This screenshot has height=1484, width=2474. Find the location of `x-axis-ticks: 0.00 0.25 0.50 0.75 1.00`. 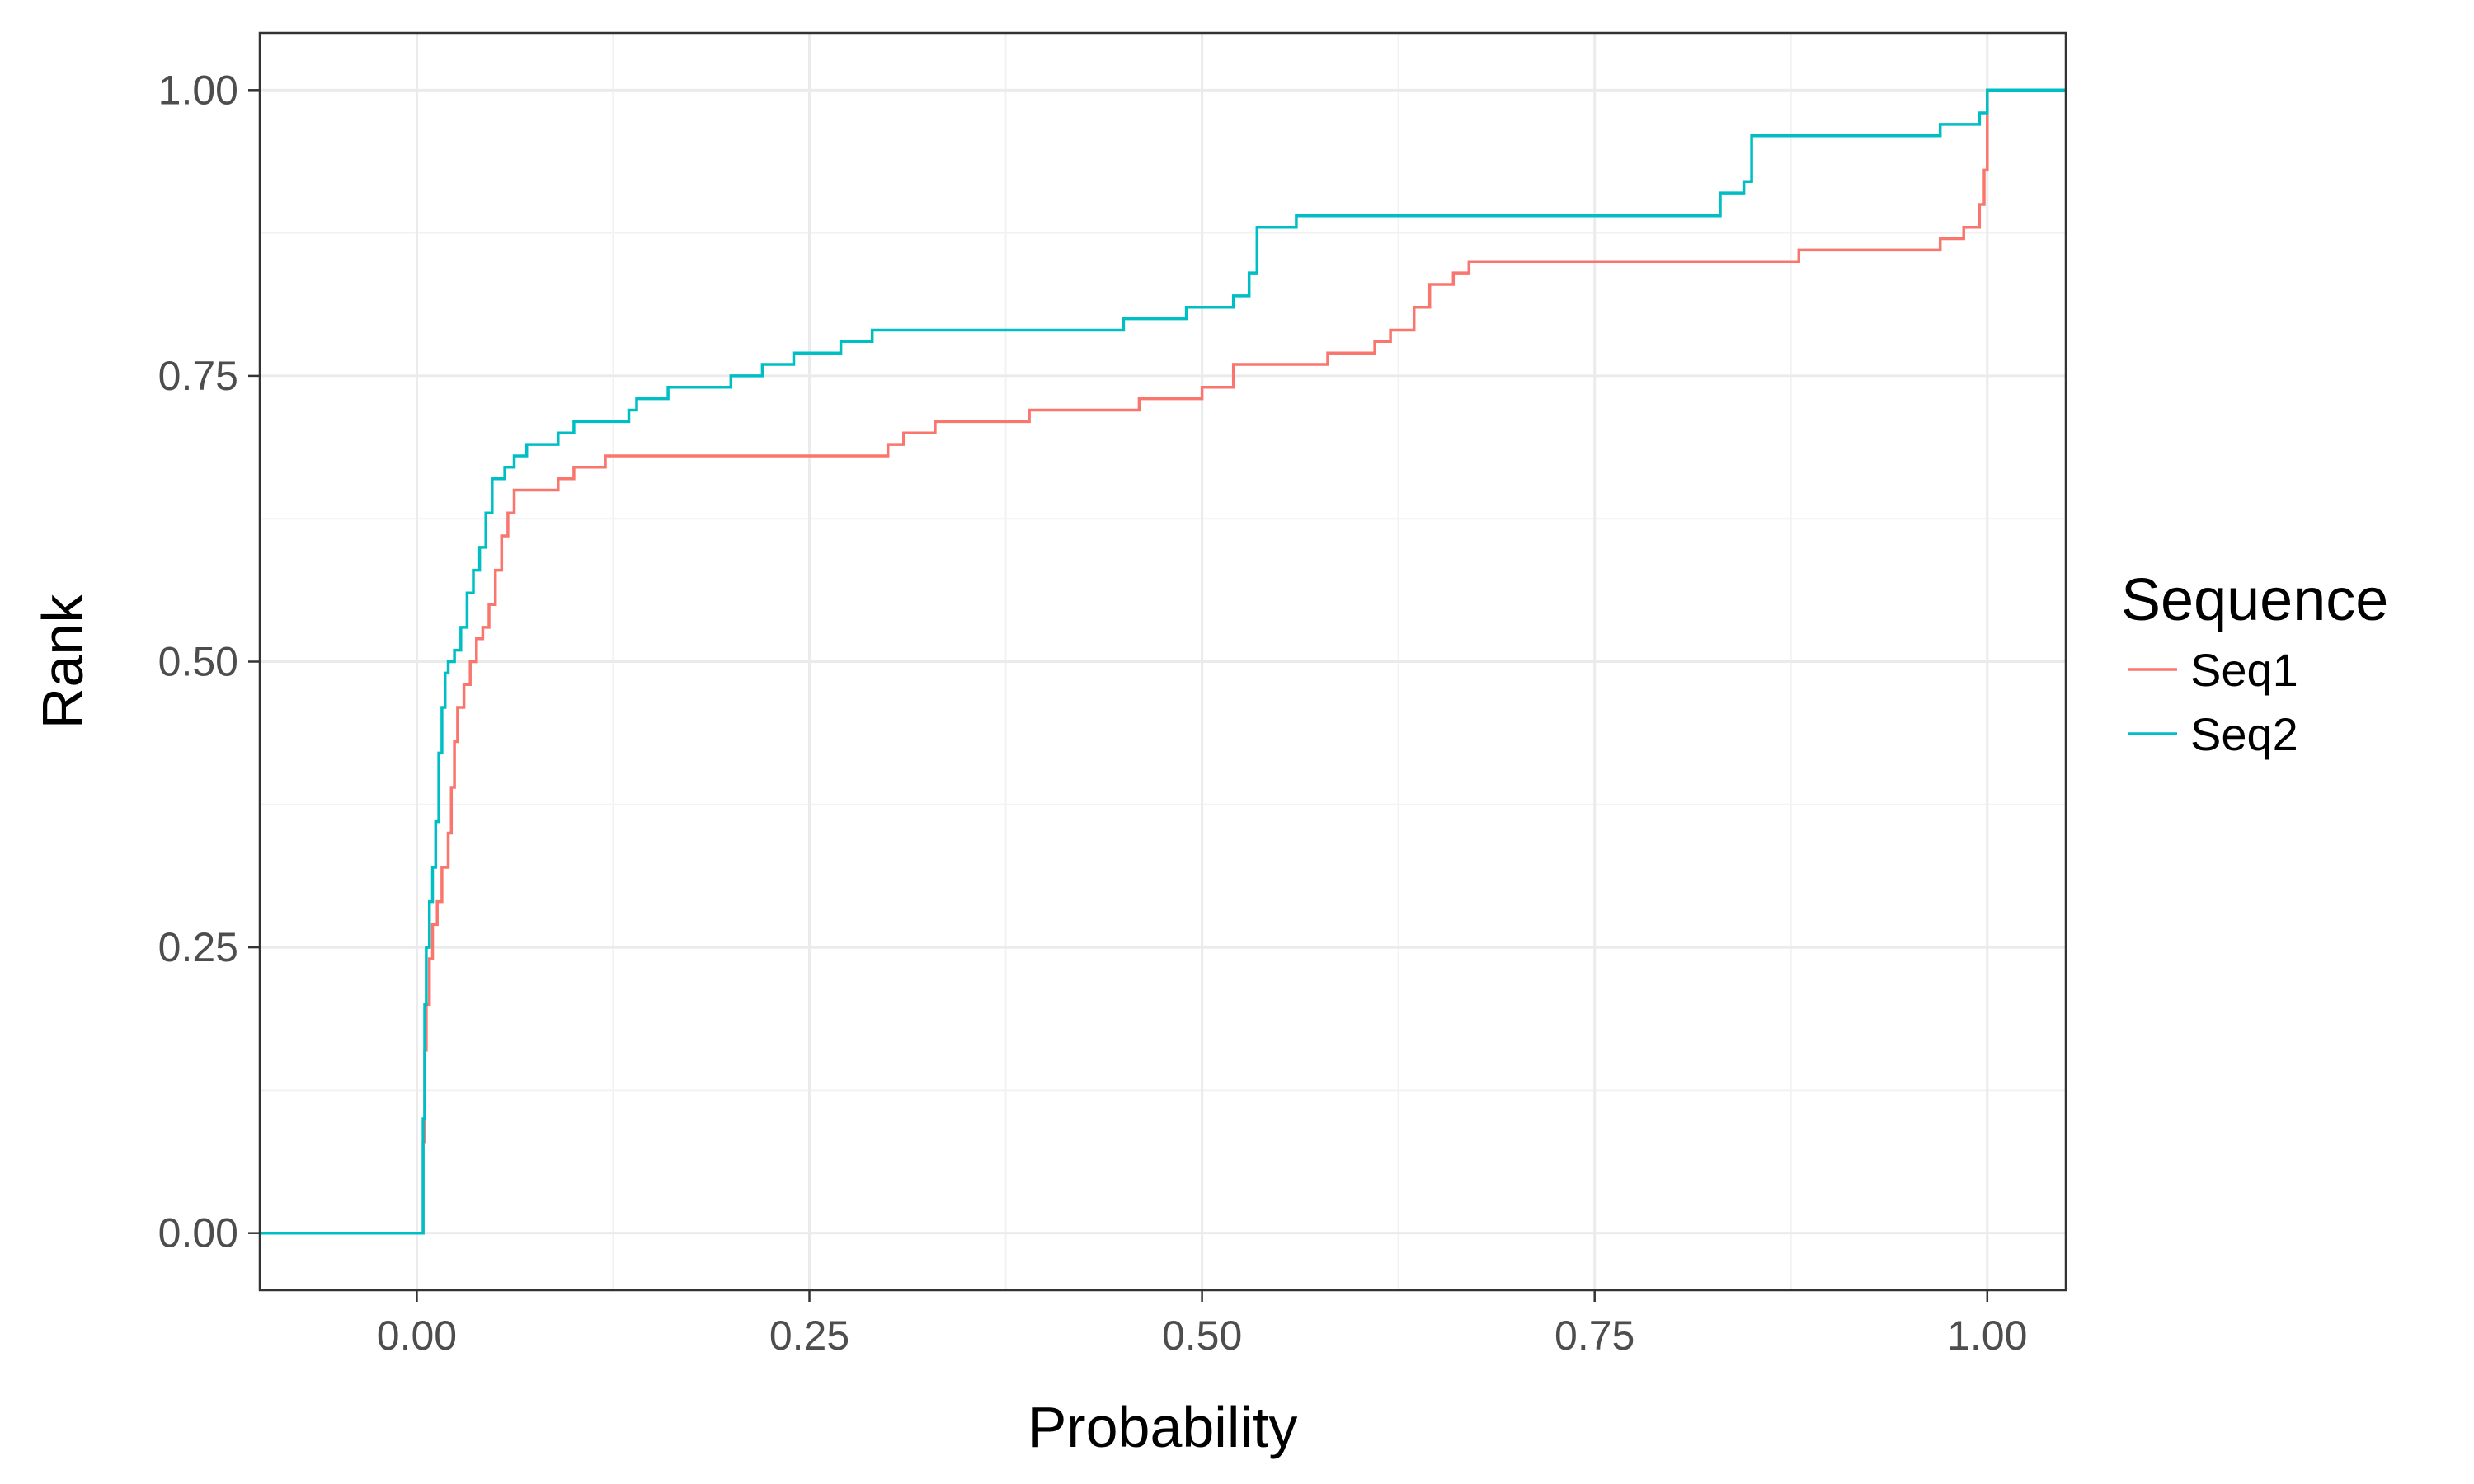

x-axis-ticks: 0.00 0.25 0.50 0.75 1.00 is located at coordinates (1202, 1324).